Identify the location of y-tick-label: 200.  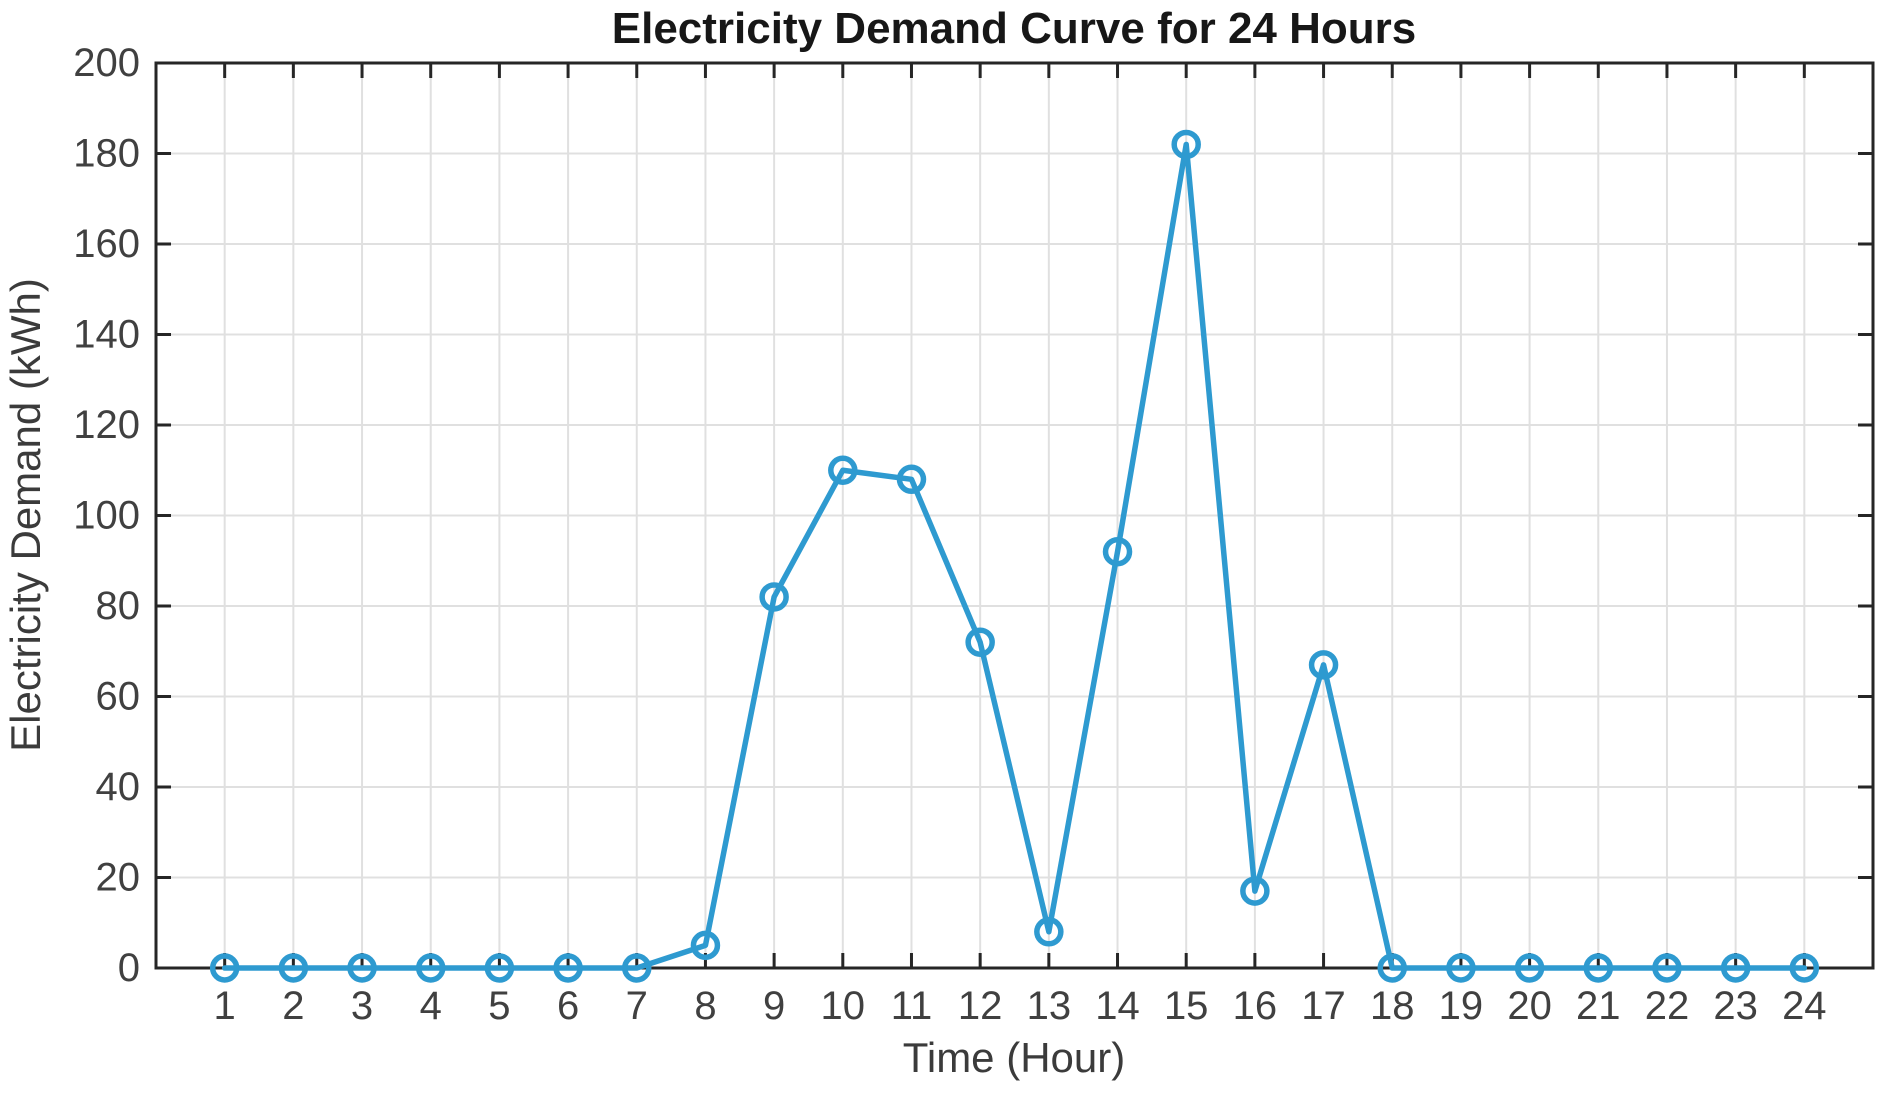
(106, 63).